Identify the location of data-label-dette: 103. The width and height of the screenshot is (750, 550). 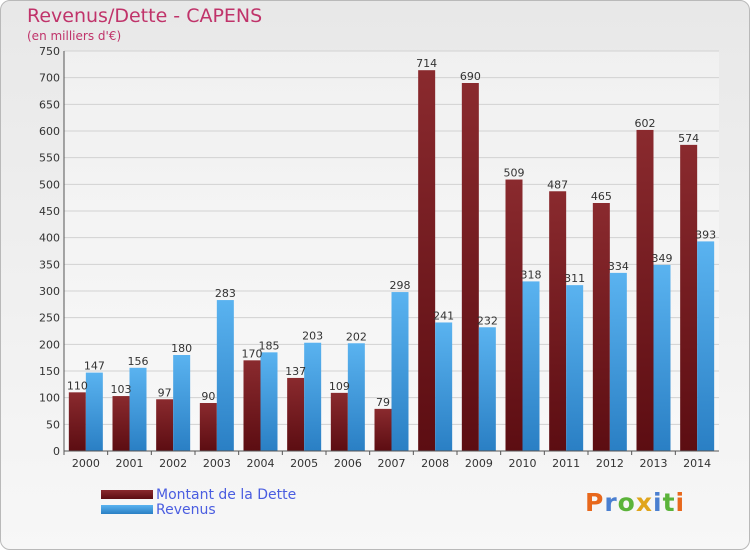
(121, 389).